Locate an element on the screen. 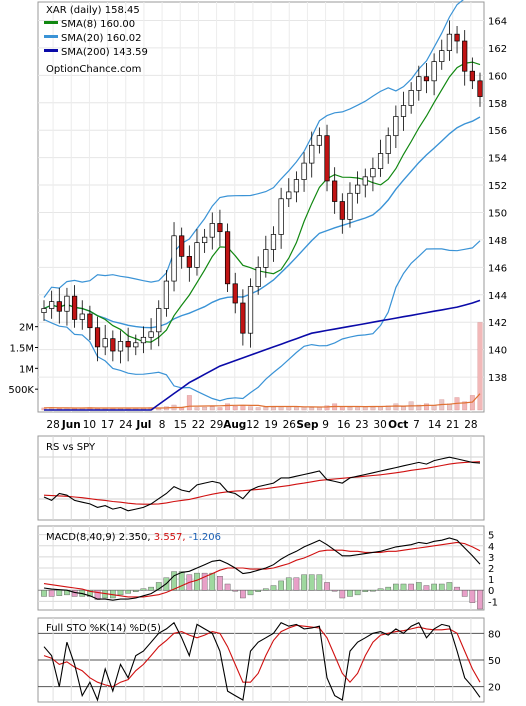 The height and width of the screenshot is (706, 526). x-axis-label: 24 is located at coordinates (126, 425).